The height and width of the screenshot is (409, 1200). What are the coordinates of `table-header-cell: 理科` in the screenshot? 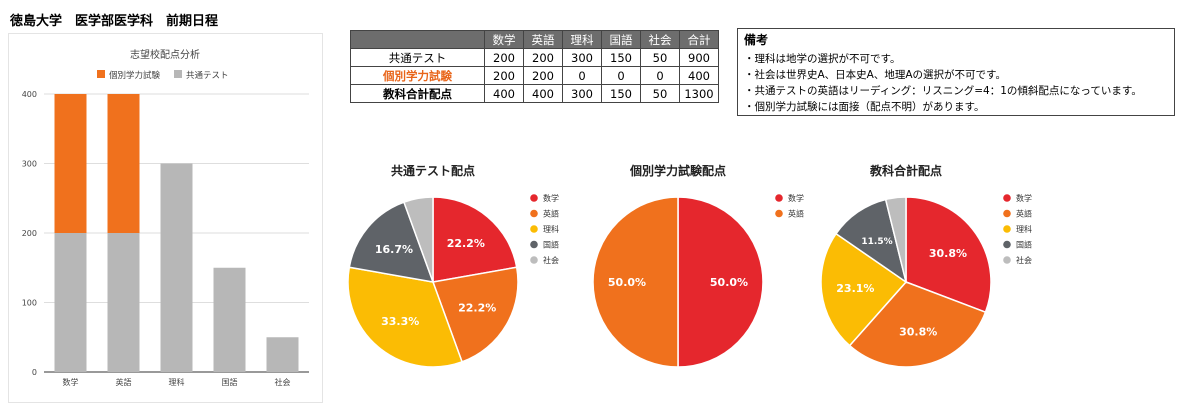 It's located at (582, 39).